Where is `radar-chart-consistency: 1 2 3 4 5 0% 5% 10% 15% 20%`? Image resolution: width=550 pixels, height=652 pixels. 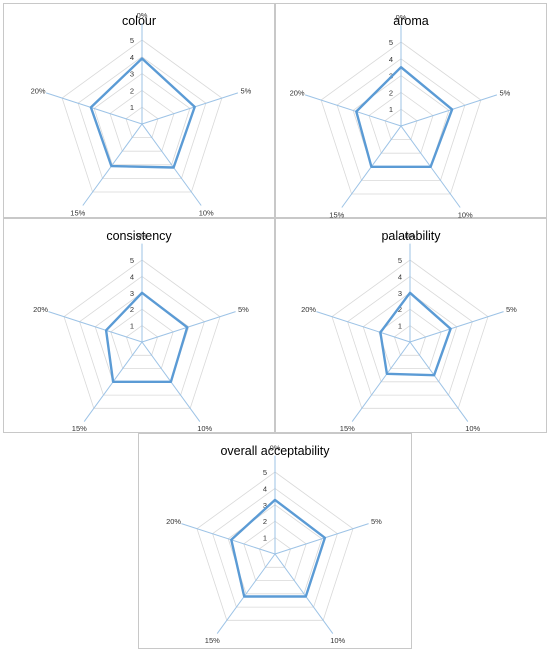
radar-chart-consistency: 1 2 3 4 5 0% 5% 10% 15% 20% is located at coordinates (141, 332).